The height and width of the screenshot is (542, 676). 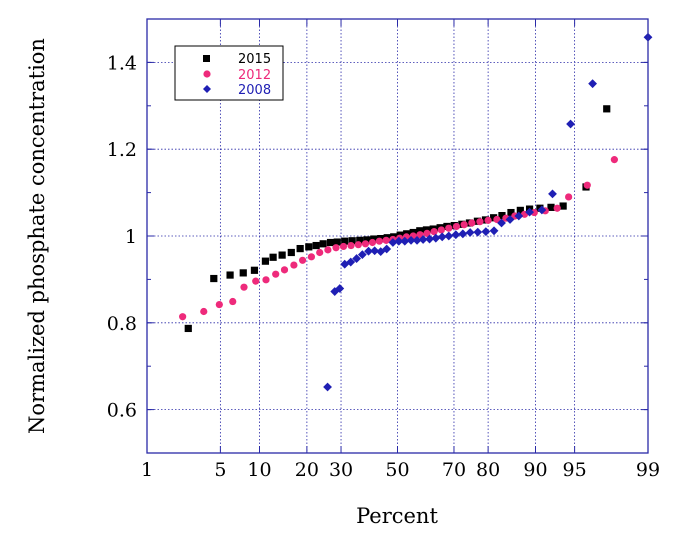 What do you see at coordinates (131, 237) in the screenshot?
I see `y-tick-label: 1` at bounding box center [131, 237].